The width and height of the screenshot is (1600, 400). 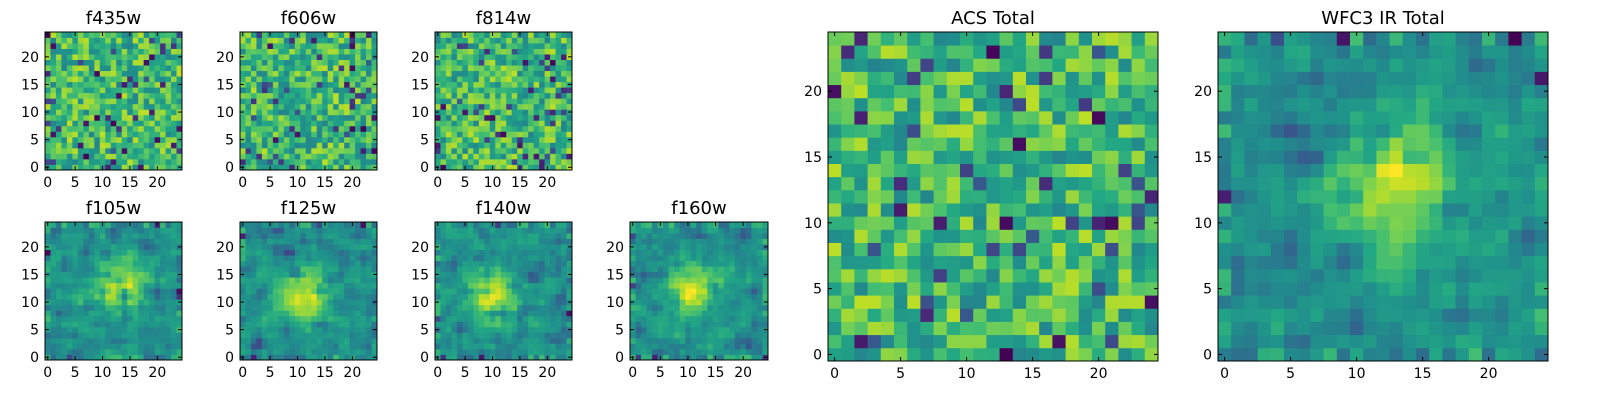 What do you see at coordinates (225, 85) in the screenshot?
I see `y-tick-label: 15` at bounding box center [225, 85].